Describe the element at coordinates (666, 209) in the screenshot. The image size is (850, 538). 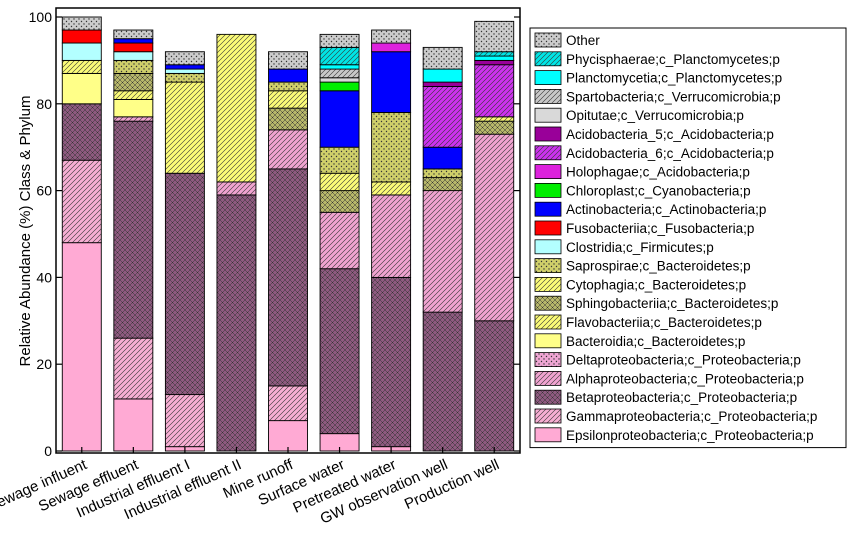
I see `legend-entry: Actinobacteria;c_Actinobacteria;p` at that location.